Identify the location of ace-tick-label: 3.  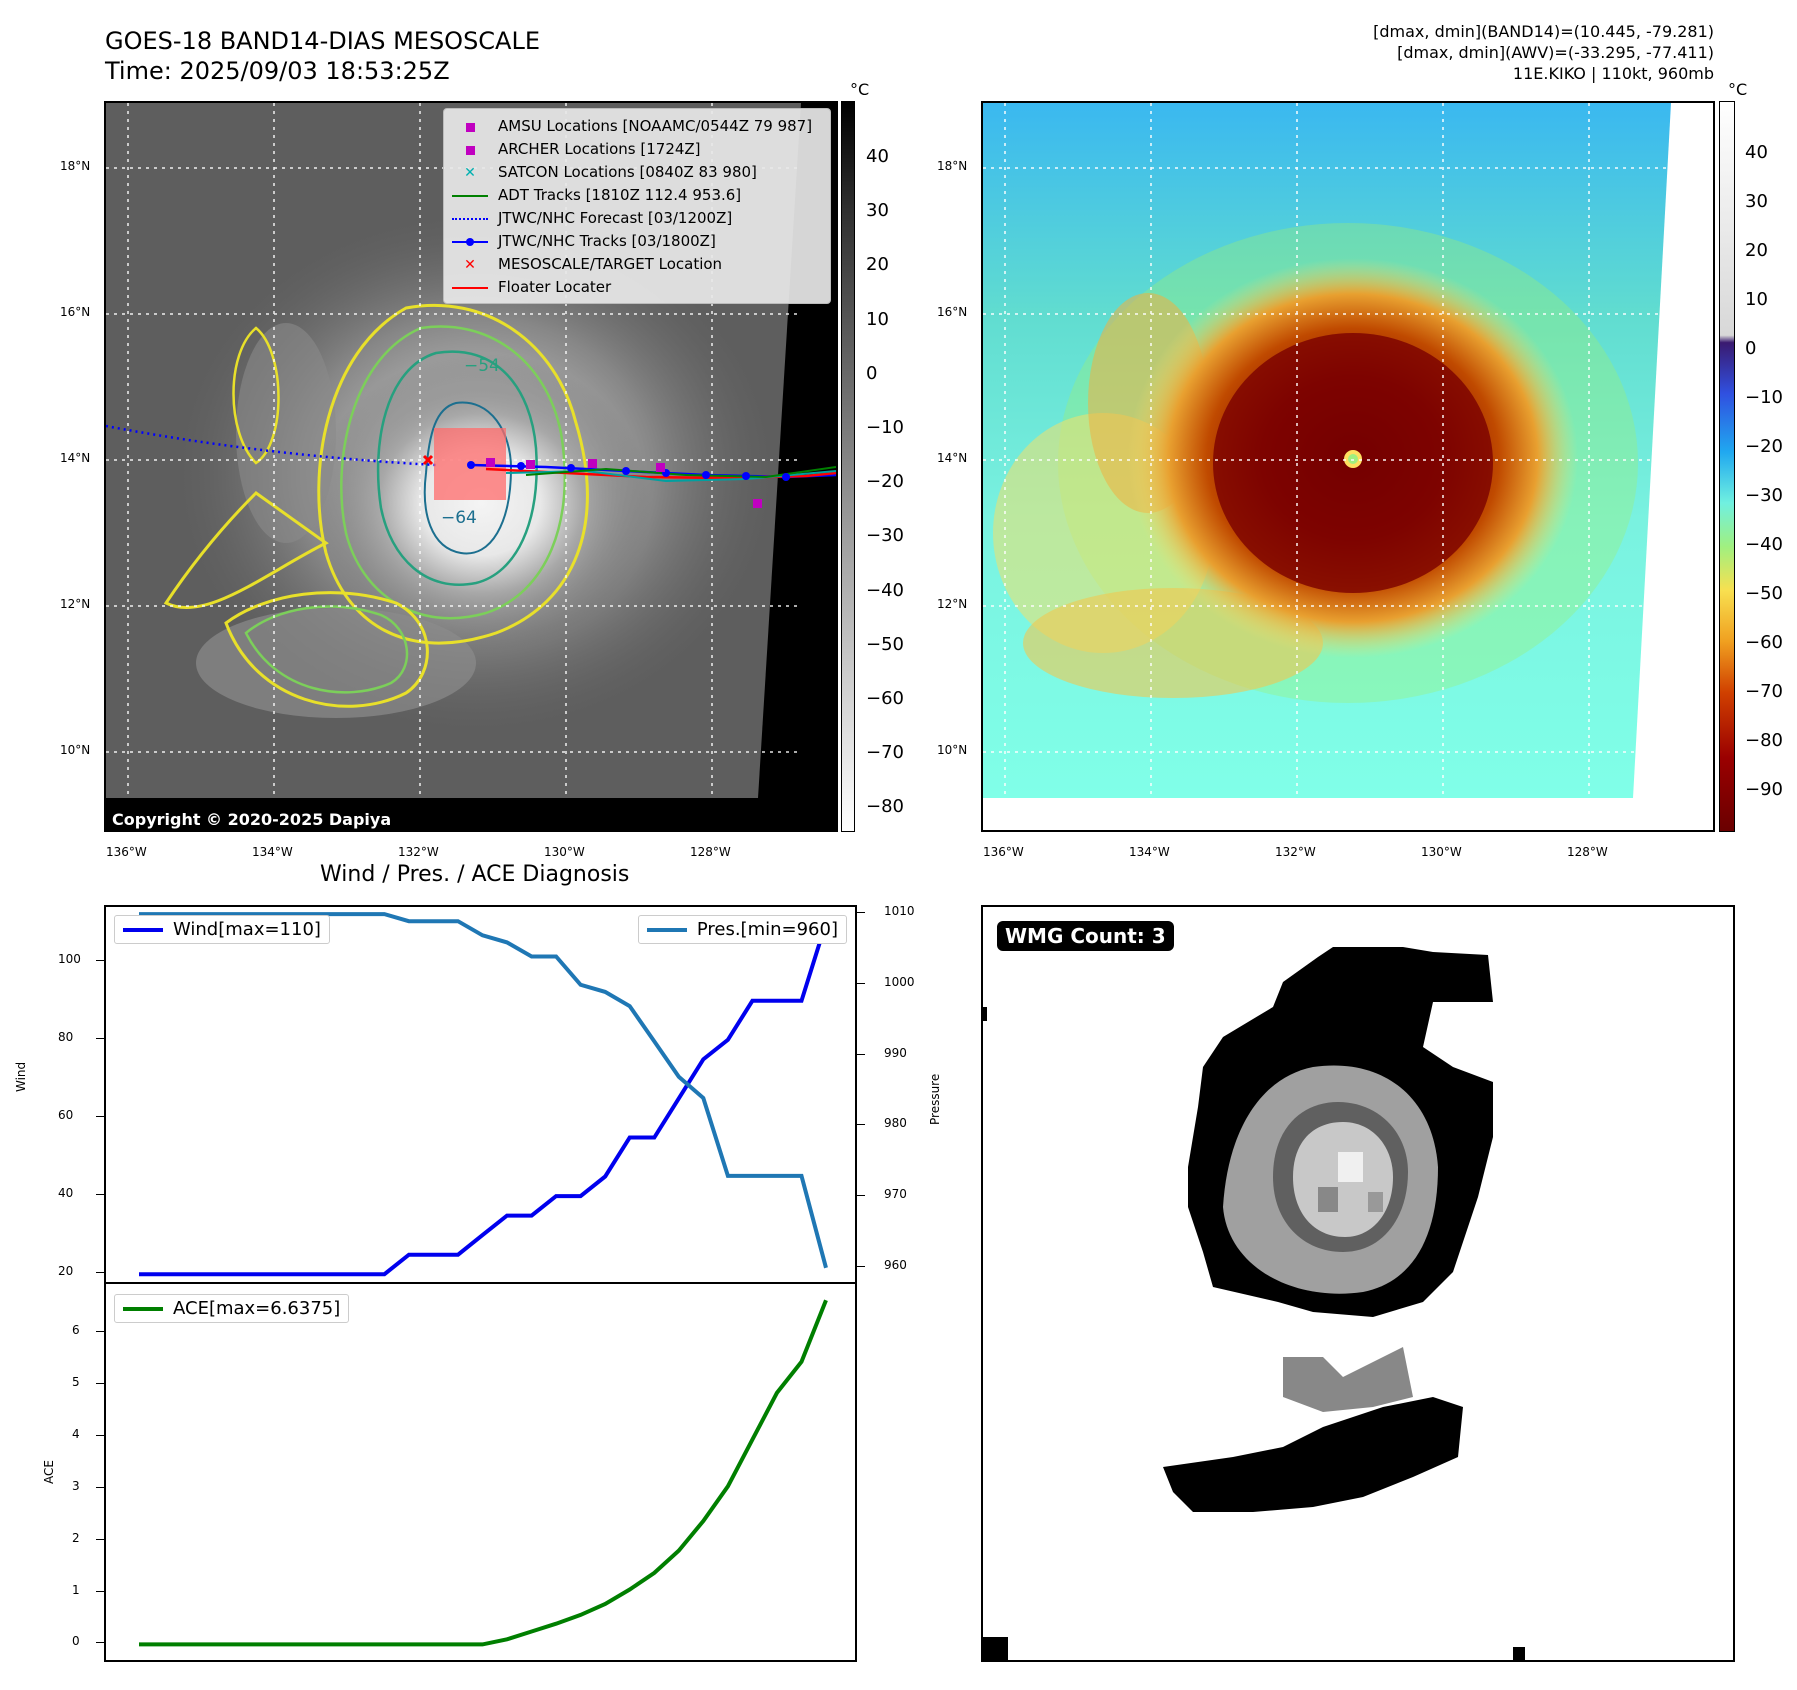
(76, 1485).